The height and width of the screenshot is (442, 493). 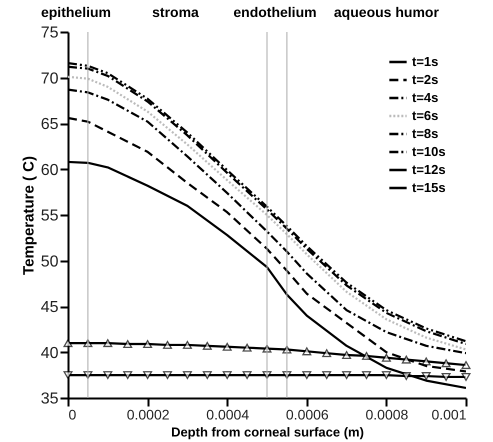 What do you see at coordinates (429, 187) in the screenshot?
I see `legend-label: t=15s` at bounding box center [429, 187].